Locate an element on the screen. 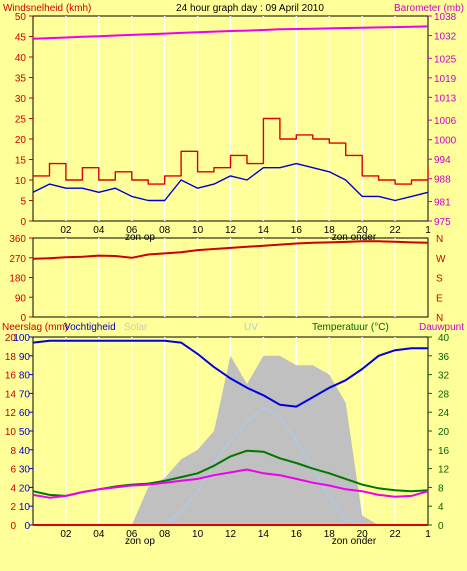  y2-tick-label: 0 is located at coordinates (441, 526).